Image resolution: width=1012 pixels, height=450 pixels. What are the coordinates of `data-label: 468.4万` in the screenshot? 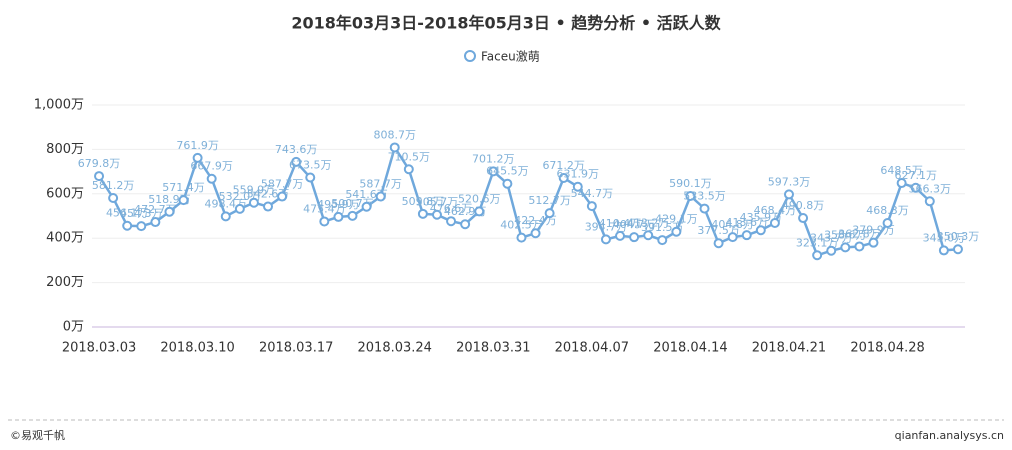 It's located at (775, 210).